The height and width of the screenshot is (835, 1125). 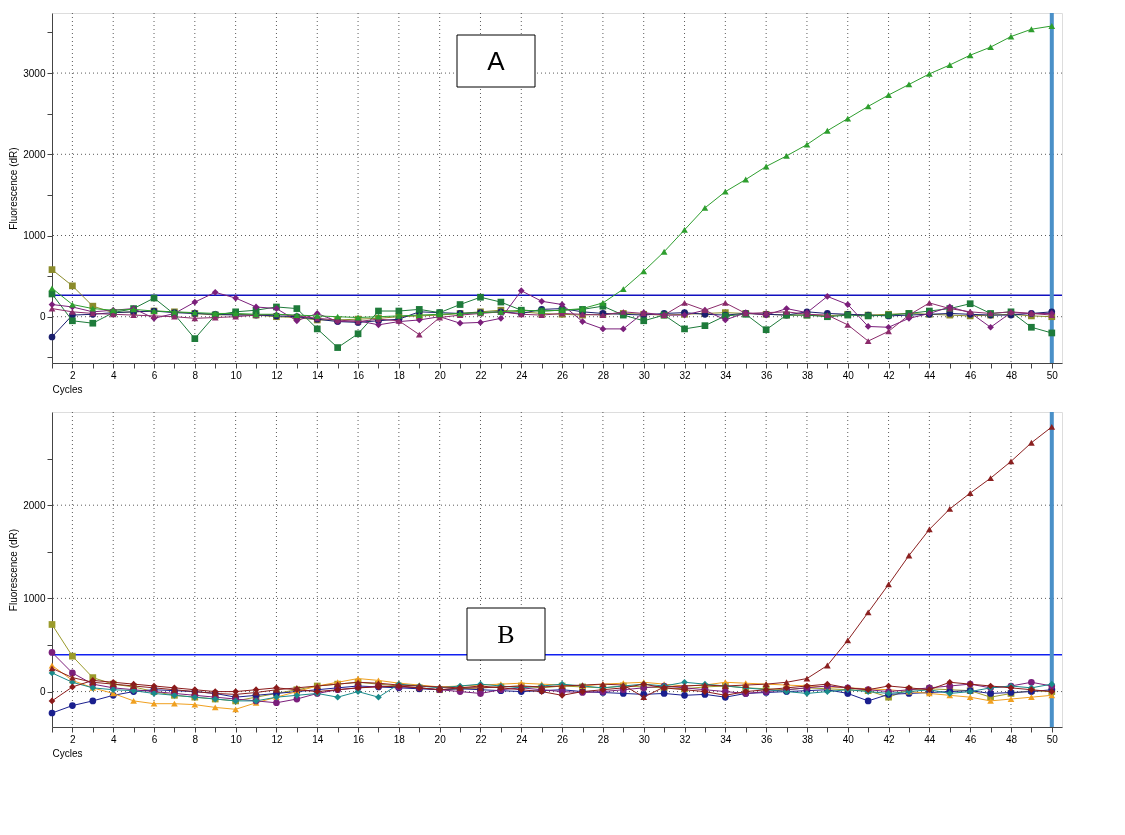 I want to click on annotation: A, so click(x=496, y=61).